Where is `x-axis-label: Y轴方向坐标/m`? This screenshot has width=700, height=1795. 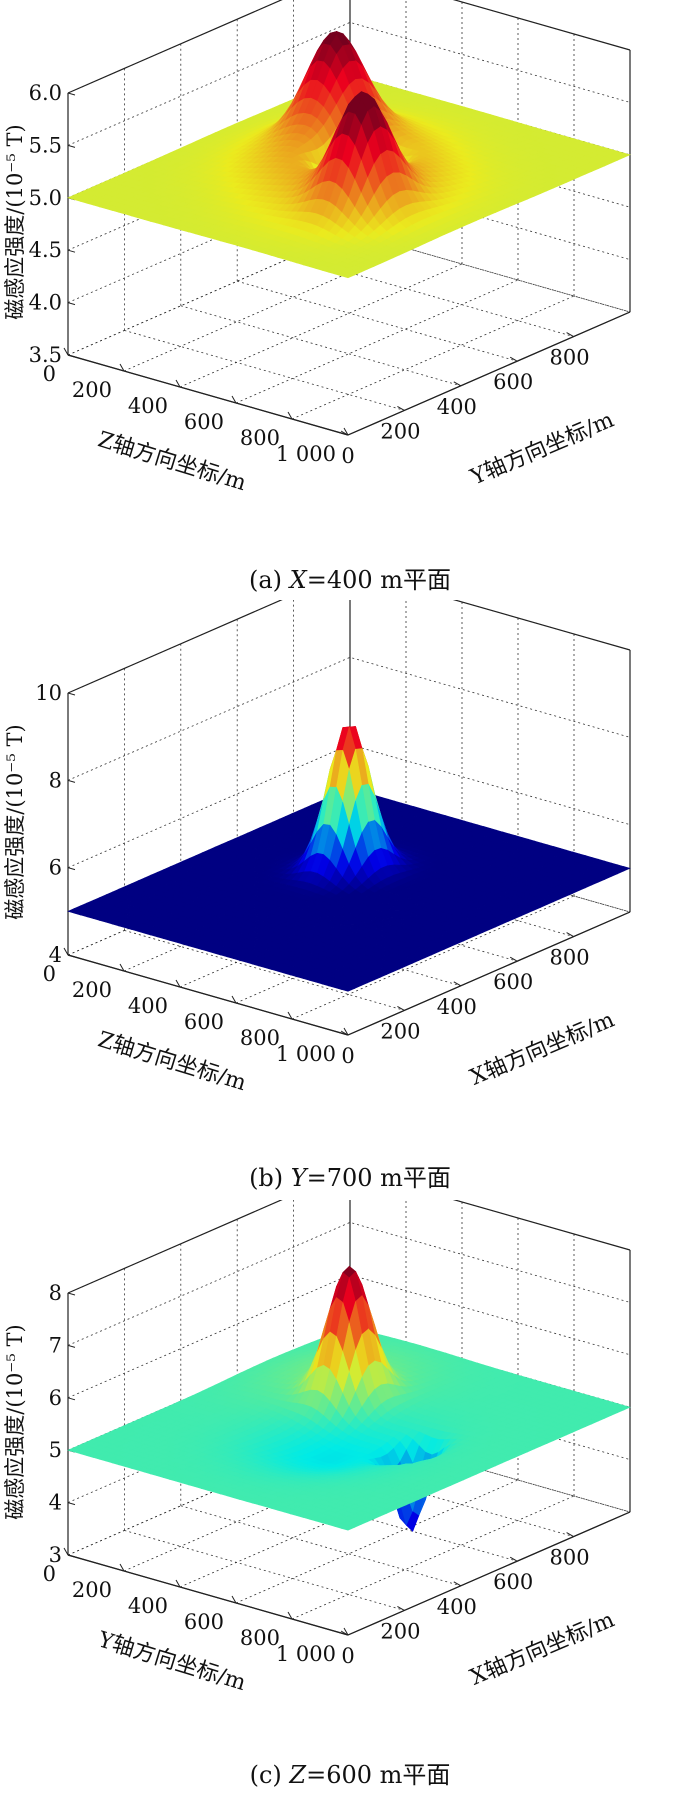 x-axis-label: Y轴方向坐标/m is located at coordinates (171, 1661).